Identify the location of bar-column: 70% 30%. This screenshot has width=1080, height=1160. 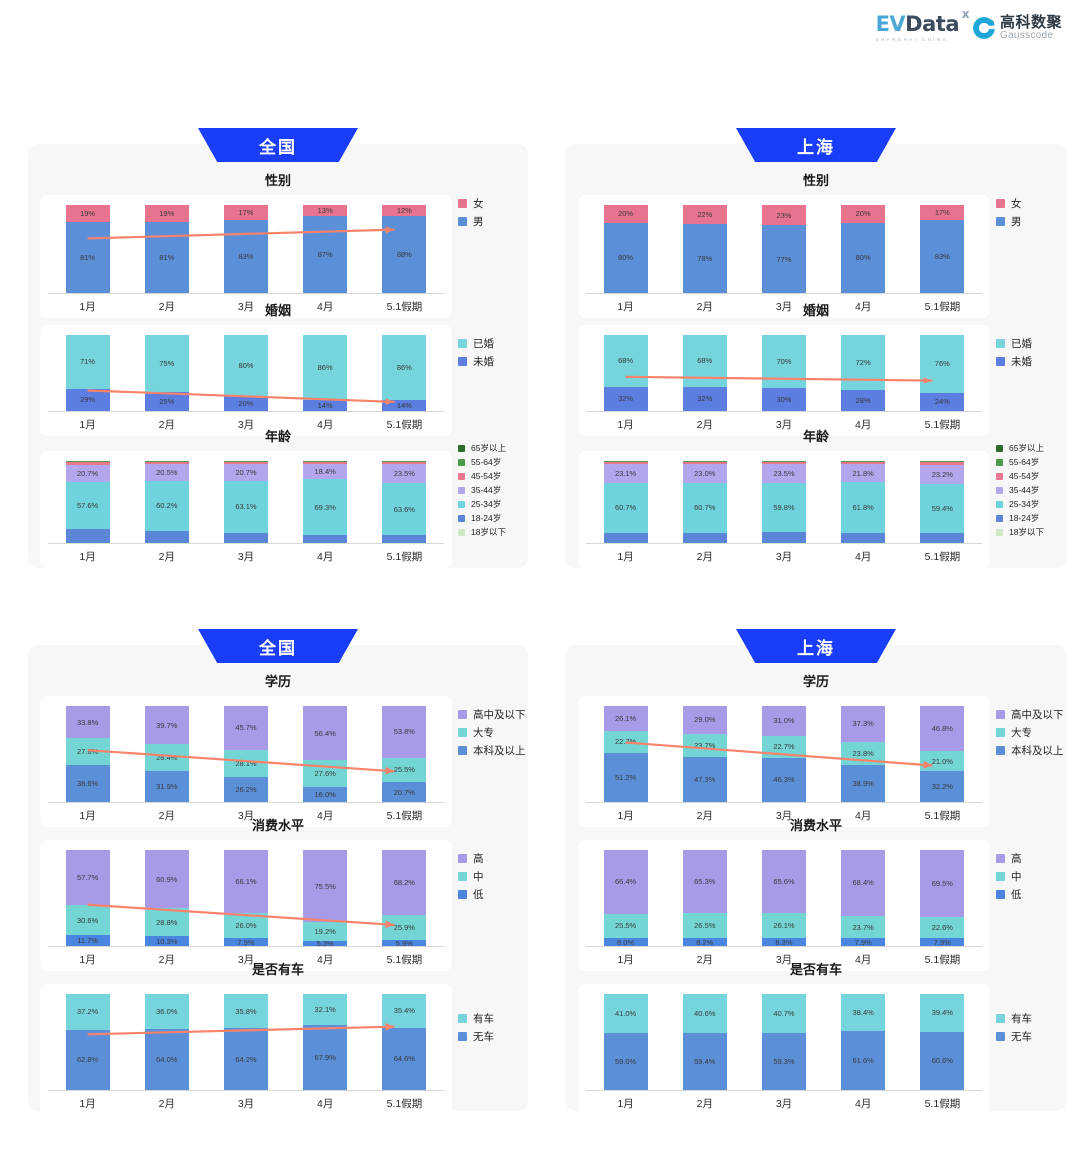
(783, 373).